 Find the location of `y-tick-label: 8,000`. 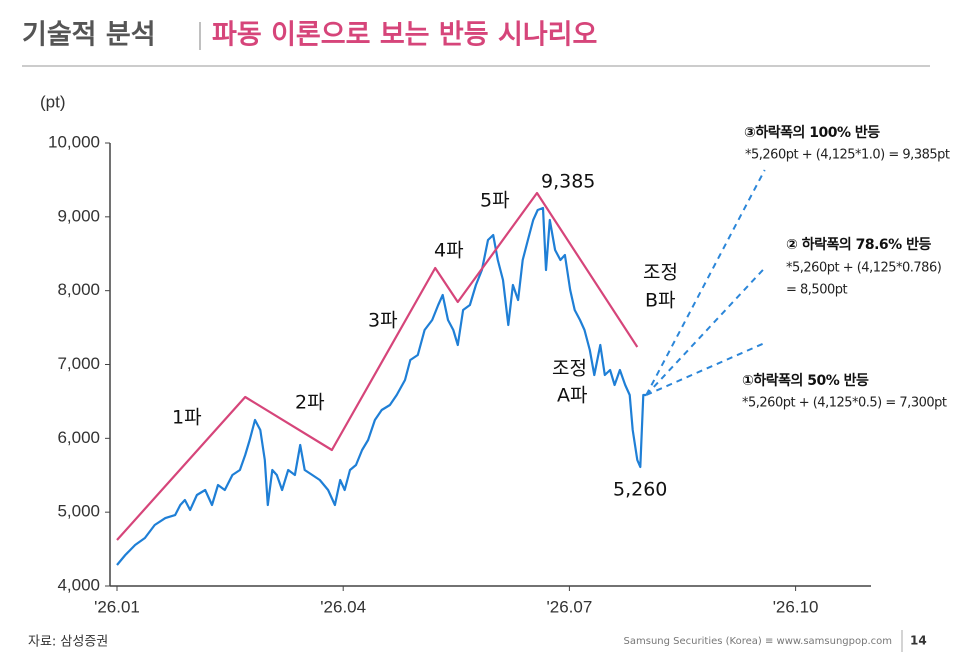

y-tick-label: 8,000 is located at coordinates (78, 289).